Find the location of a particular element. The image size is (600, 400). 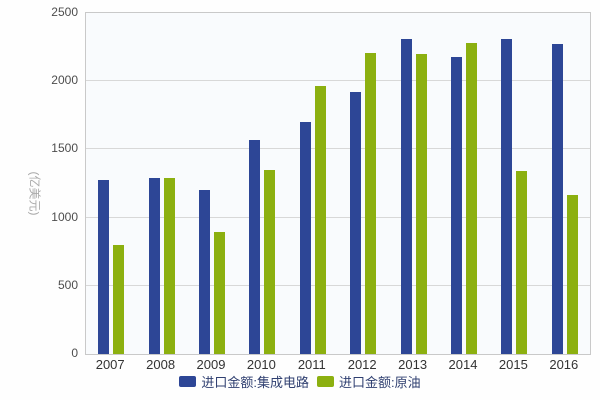

bar-crude-oil-2008 is located at coordinates (169, 266).